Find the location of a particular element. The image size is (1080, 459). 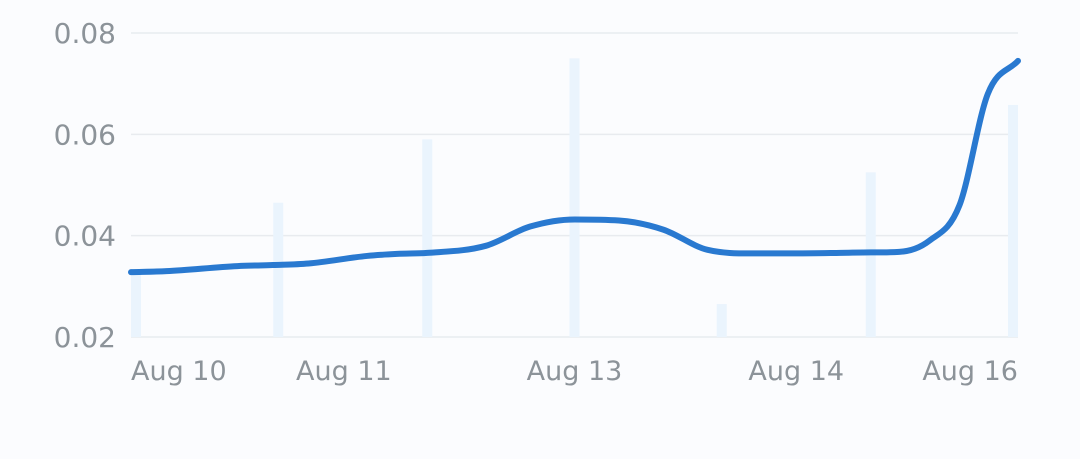

x-tick-label: Aug 16 is located at coordinates (970, 371).